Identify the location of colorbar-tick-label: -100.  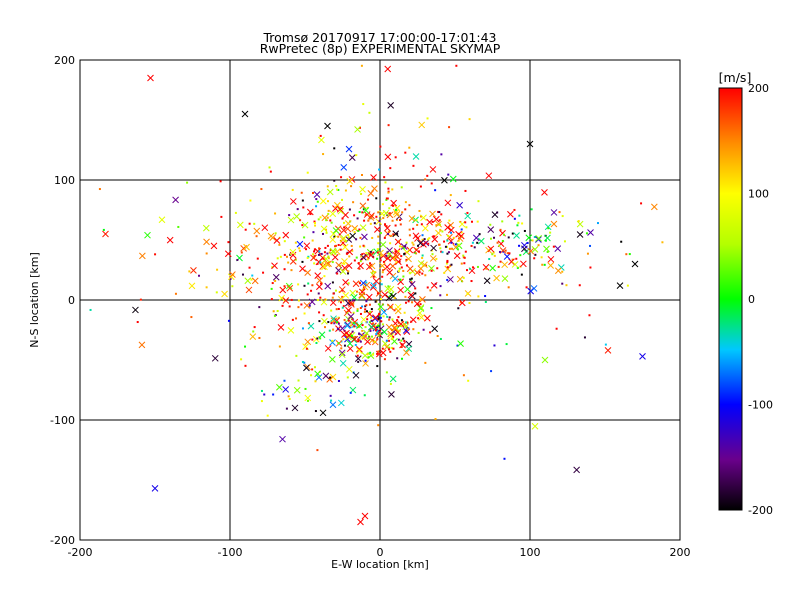
(760, 405).